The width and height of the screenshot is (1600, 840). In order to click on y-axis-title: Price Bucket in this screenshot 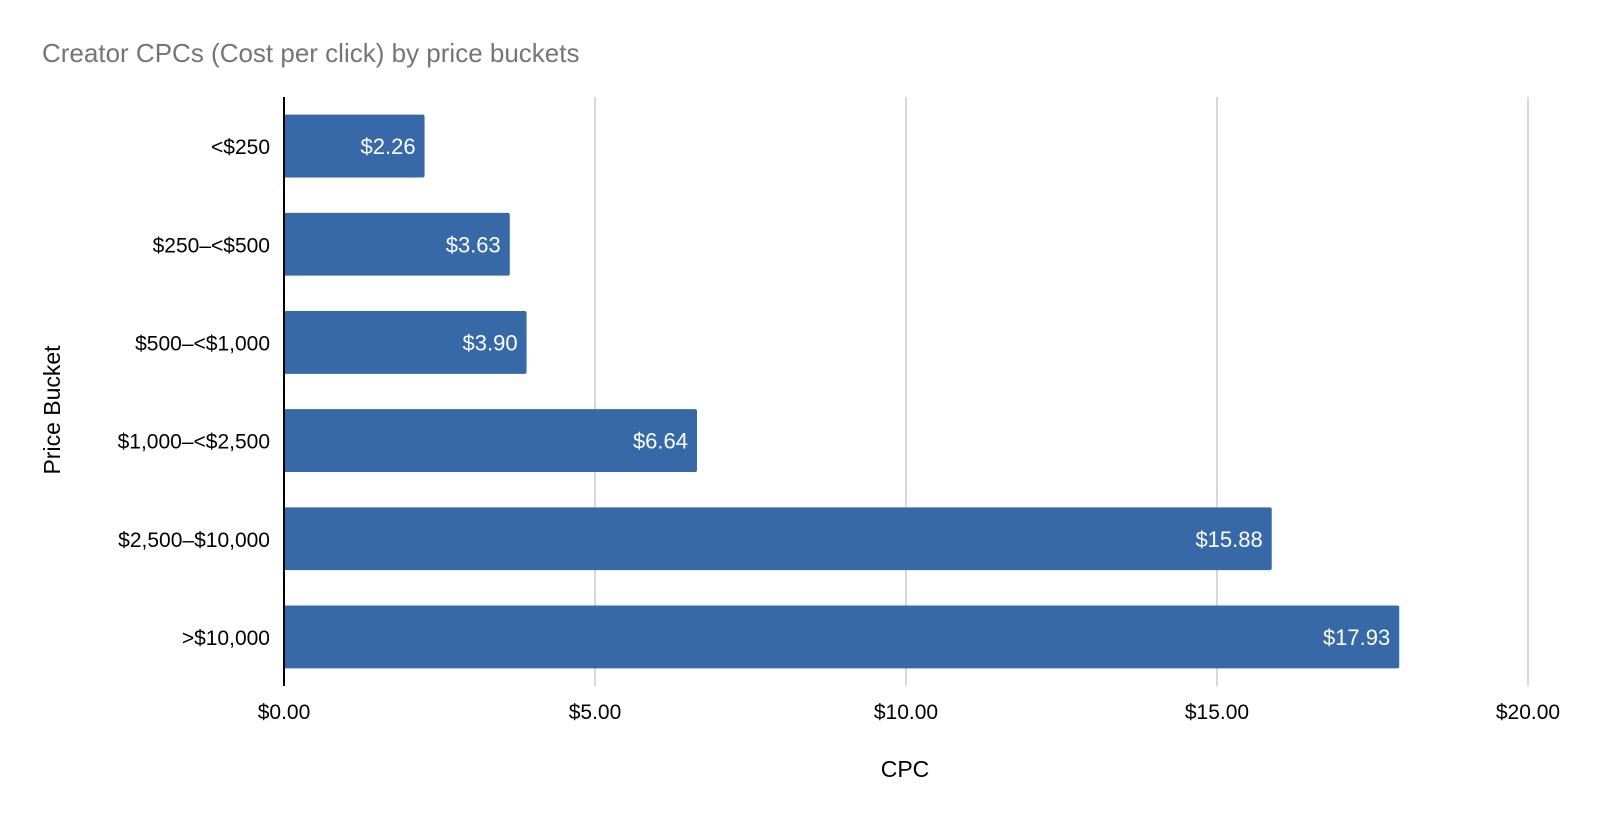, I will do `click(52, 410)`.